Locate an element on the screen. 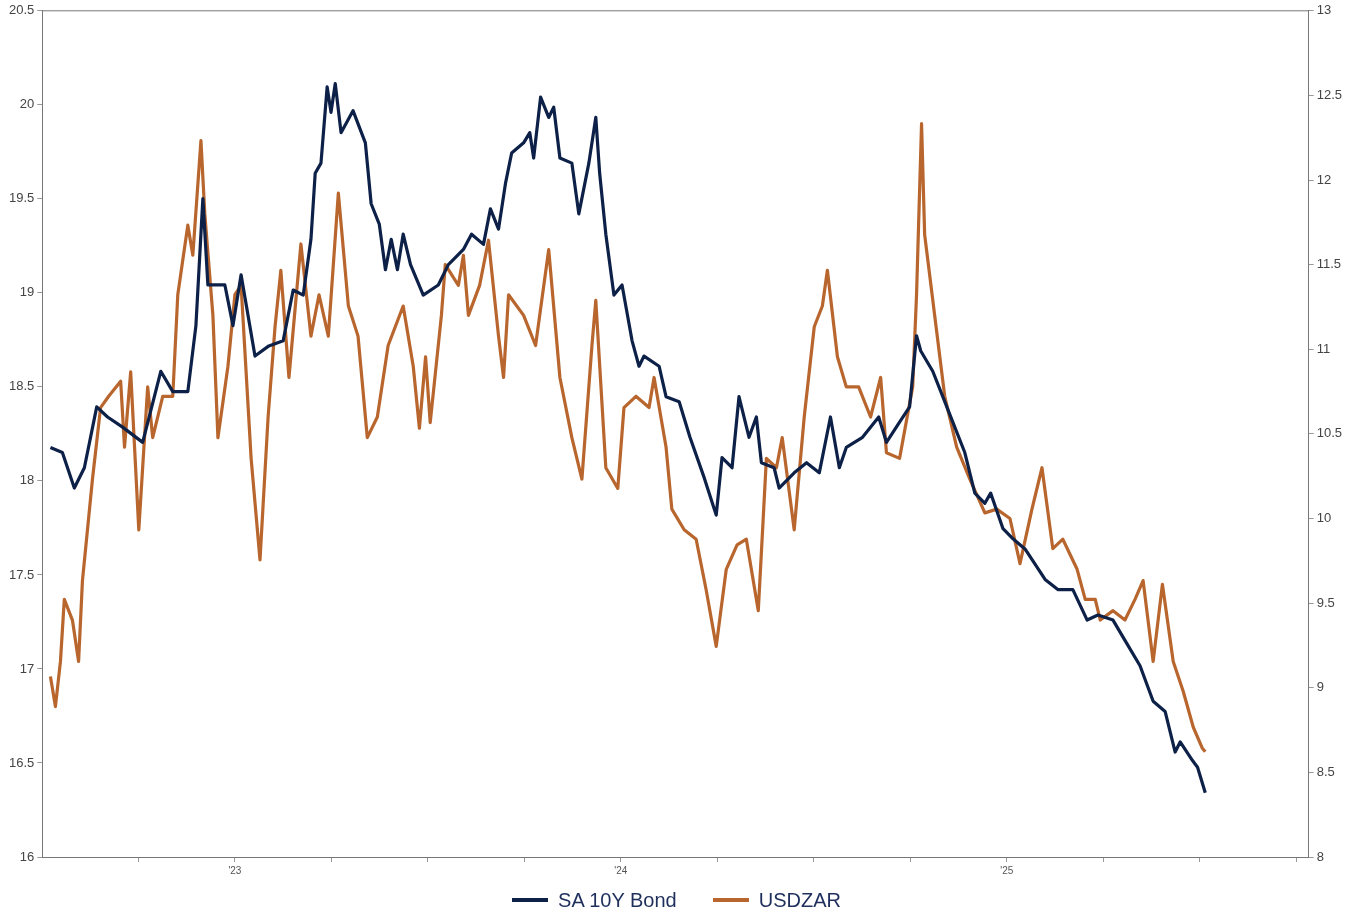 This screenshot has width=1353, height=924. y-tick-label: 20 is located at coordinates (27, 104).